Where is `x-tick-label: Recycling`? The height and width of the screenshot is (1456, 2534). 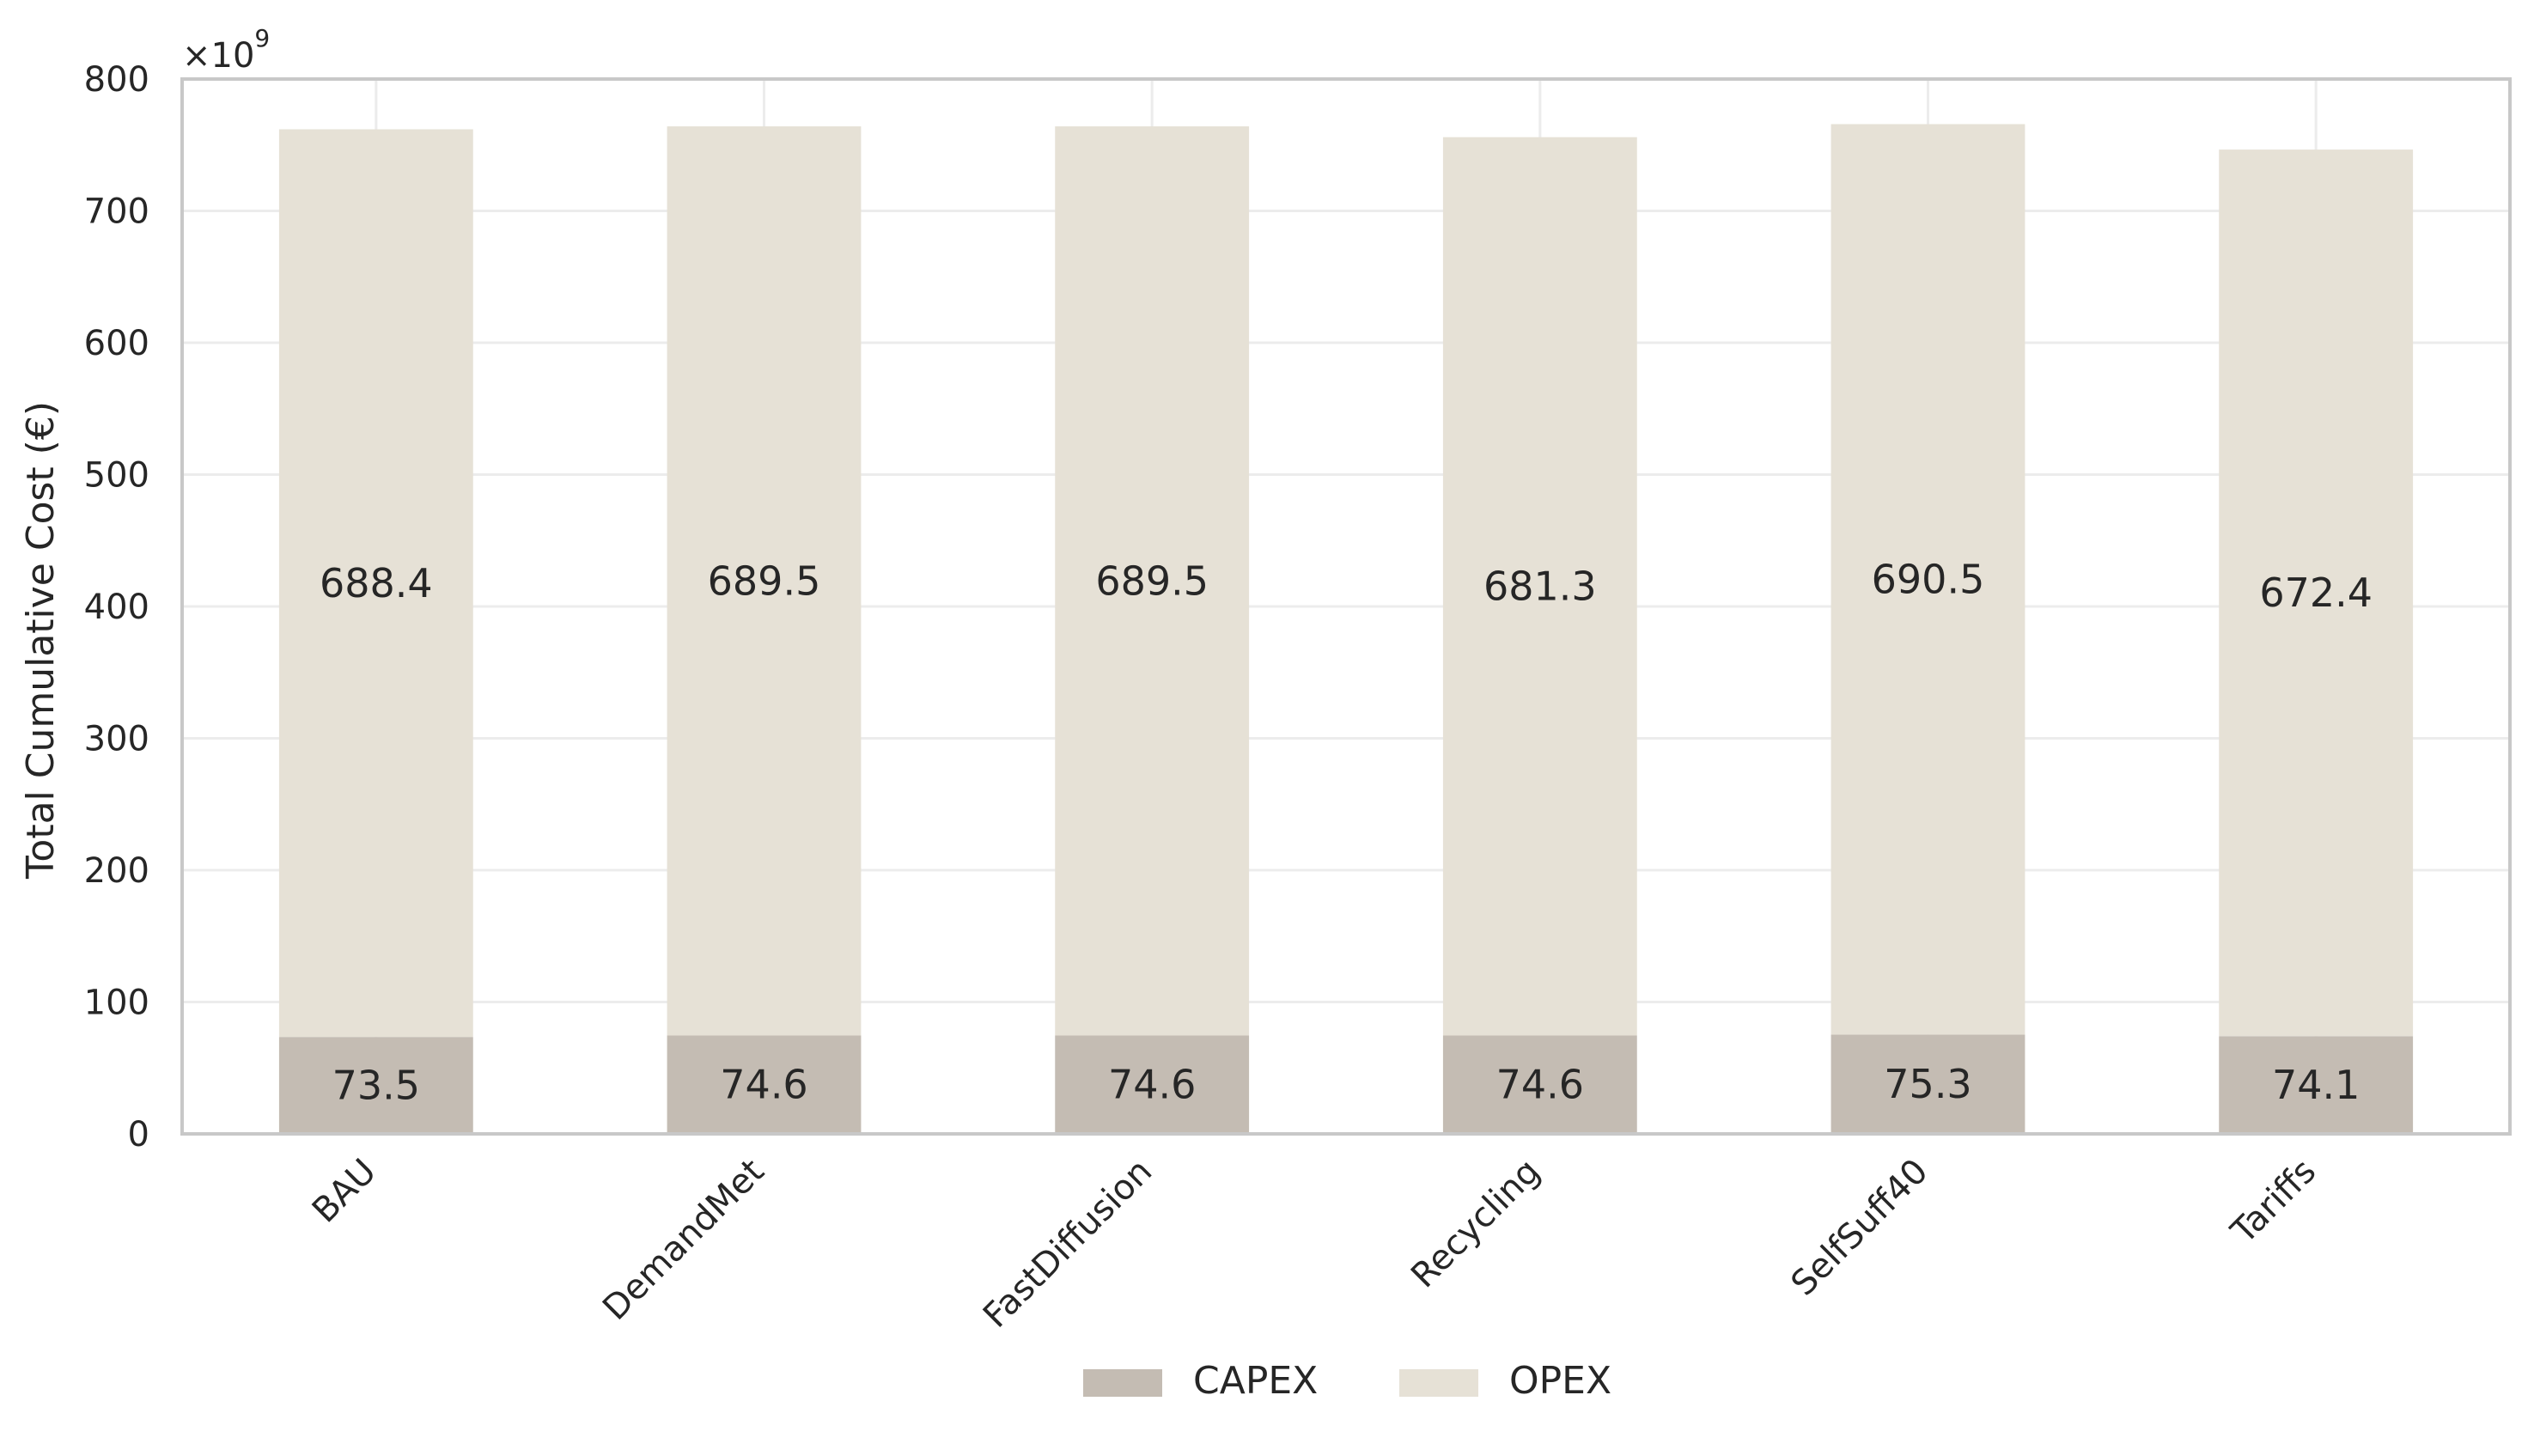 x-tick-label: Recycling is located at coordinates (1476, 1224).